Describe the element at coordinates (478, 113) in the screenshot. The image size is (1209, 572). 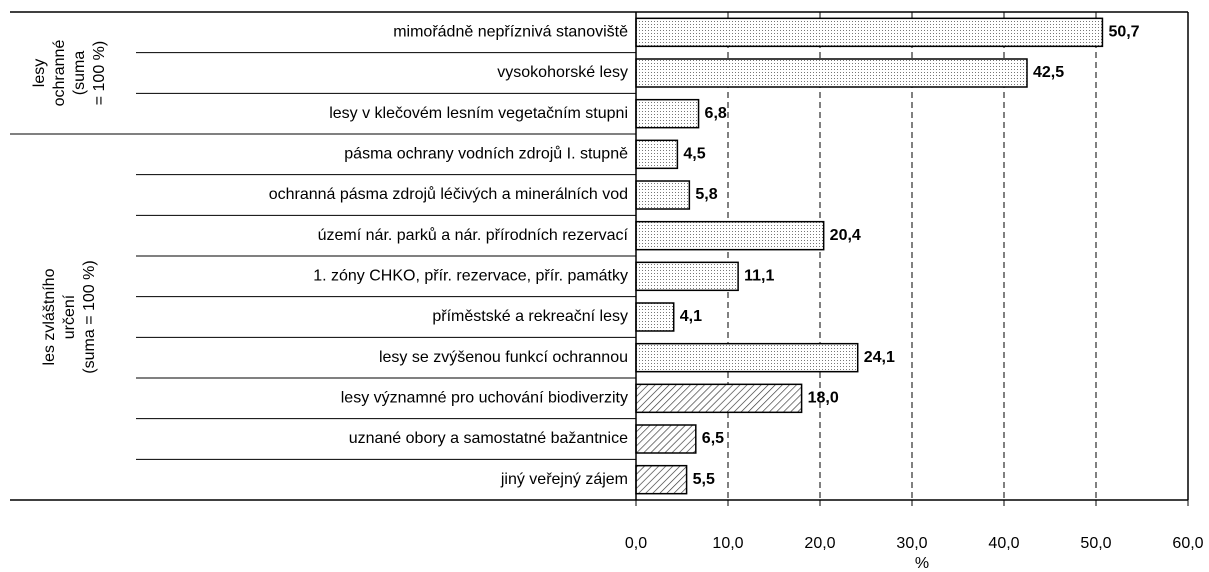
I see `category-label: lesy v klečovém lesním vegetačním stupni` at that location.